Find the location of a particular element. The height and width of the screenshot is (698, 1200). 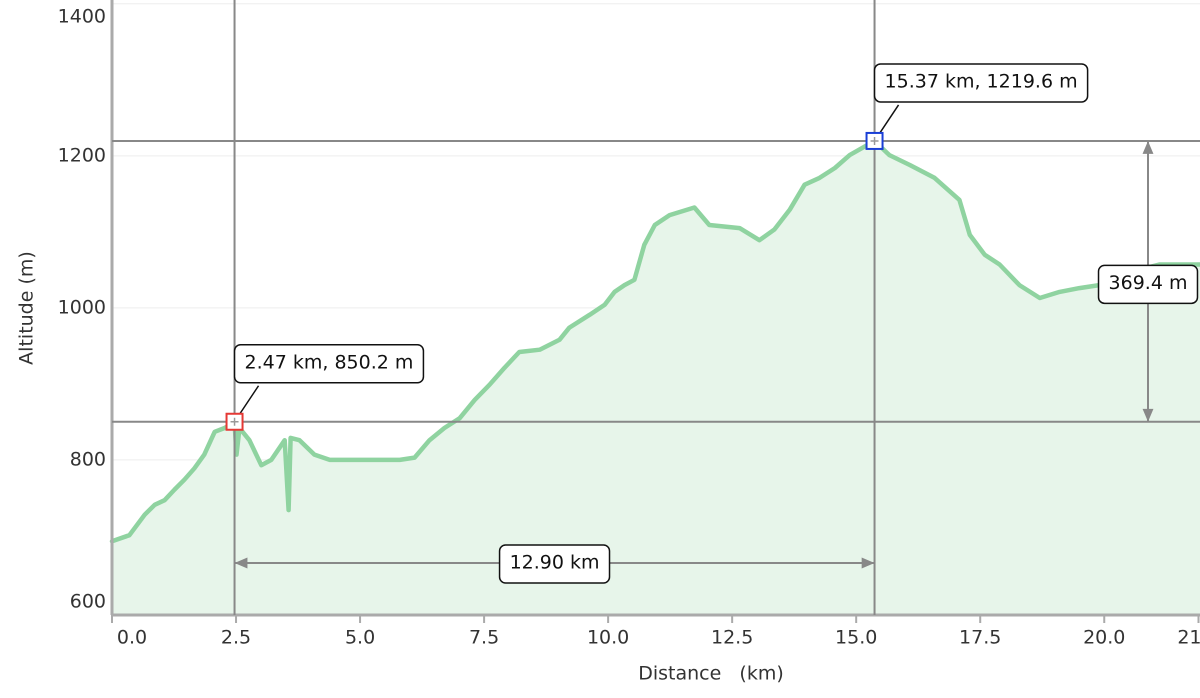

y-tick-label: 1400 is located at coordinates (82, 17).